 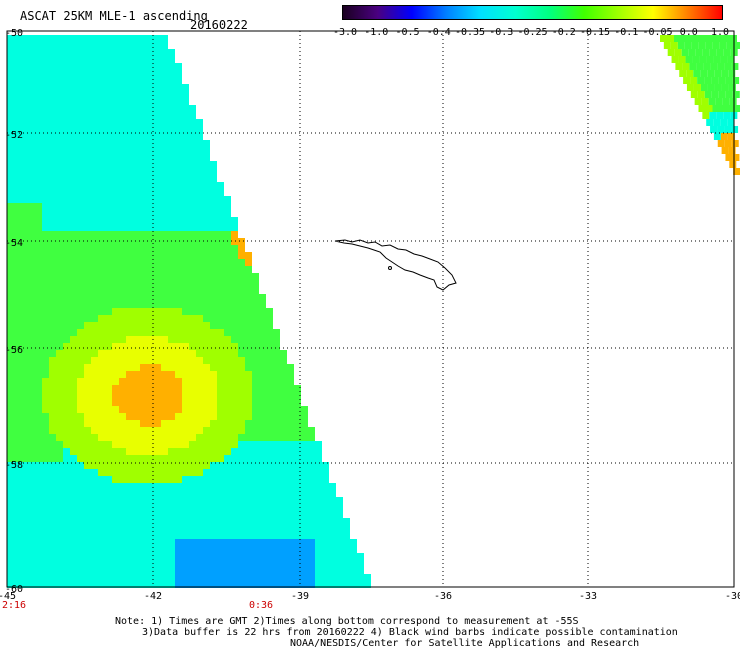 What do you see at coordinates (14, 33) in the screenshot?
I see `latitude-label: -50` at bounding box center [14, 33].